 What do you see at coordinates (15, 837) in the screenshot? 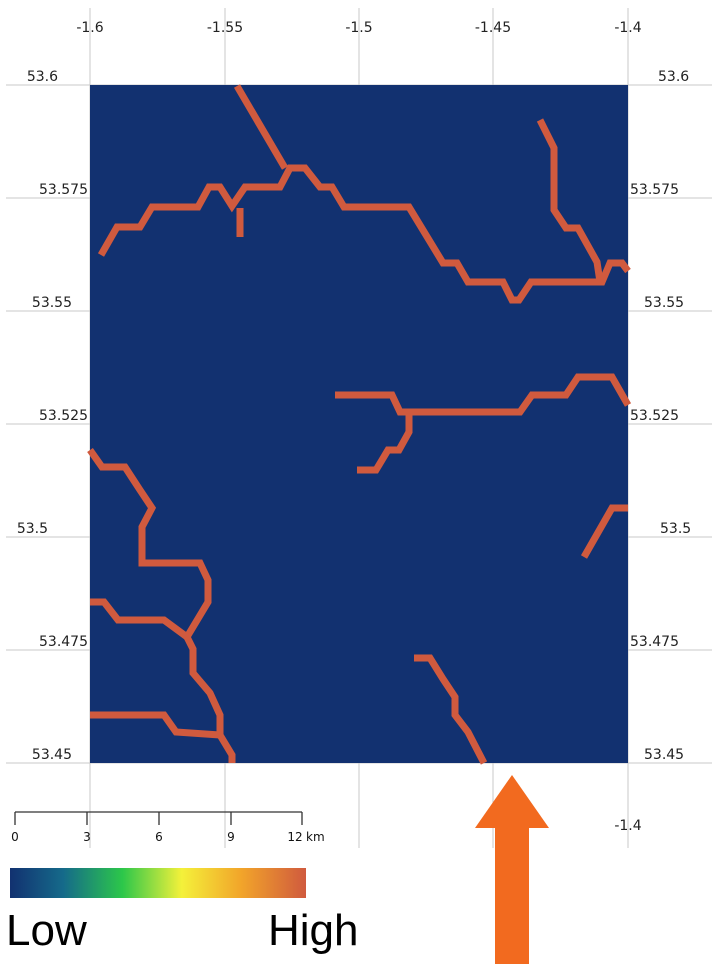
I see `scale-label: 0` at bounding box center [15, 837].